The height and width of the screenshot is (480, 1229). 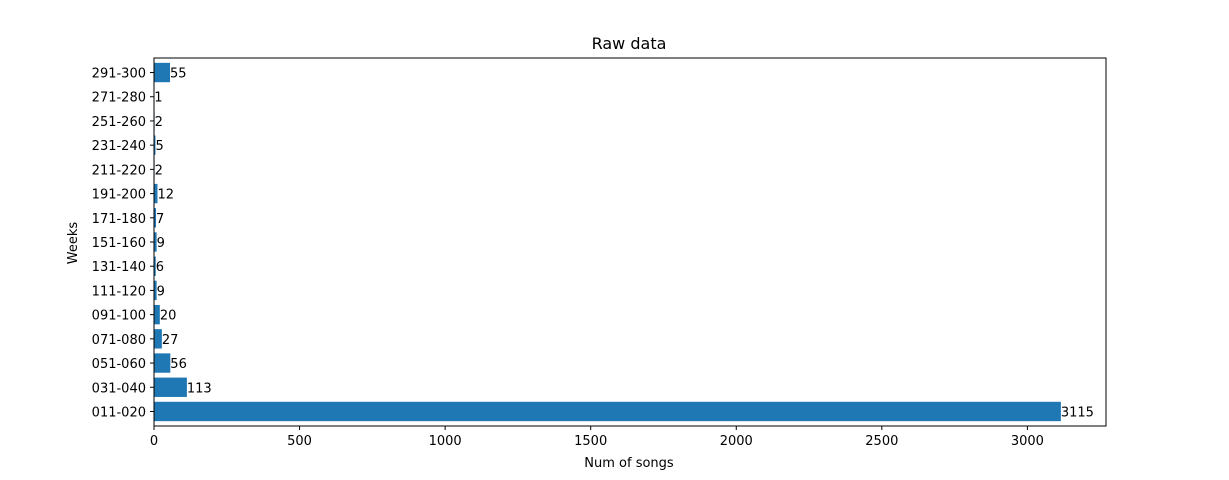 I want to click on y-tick-label-091-100: 091-100, so click(x=119, y=316).